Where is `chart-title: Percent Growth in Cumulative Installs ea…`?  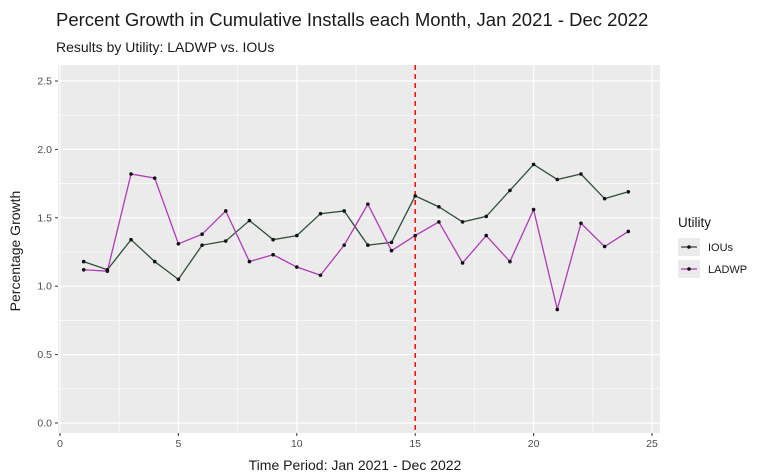
chart-title: Percent Growth in Cumulative Installs ea… is located at coordinates (352, 19).